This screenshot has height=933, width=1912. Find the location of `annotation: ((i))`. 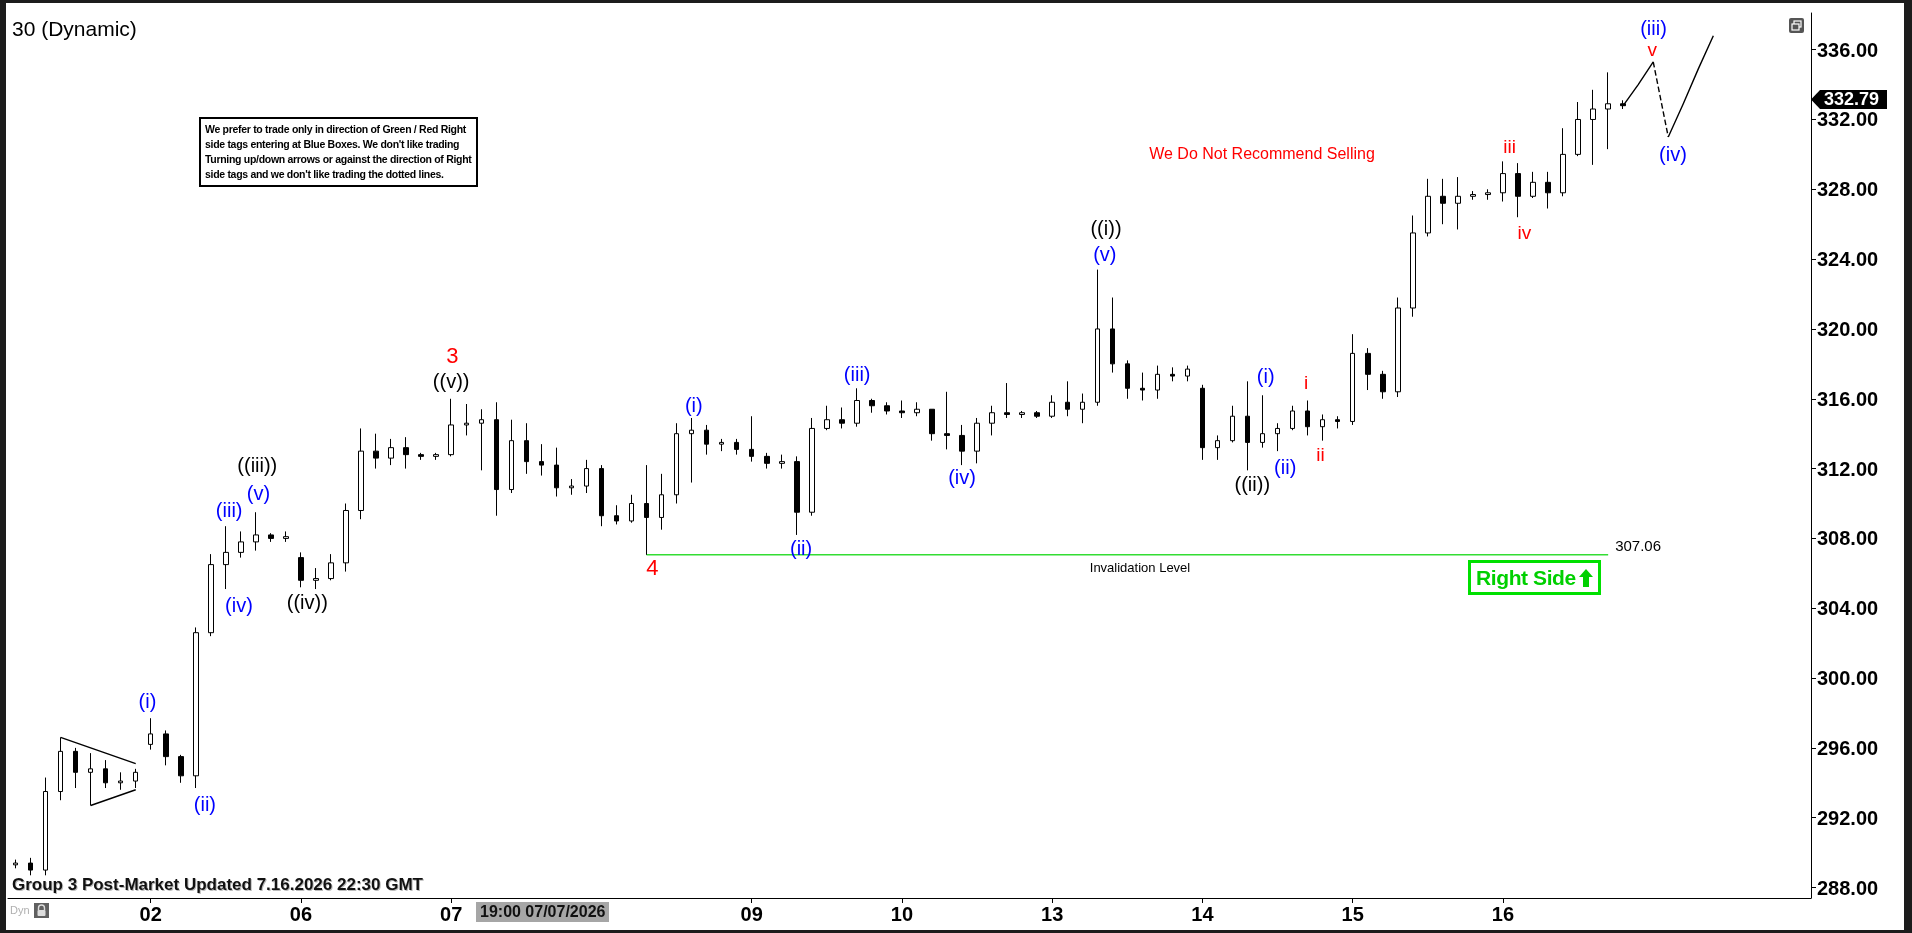

annotation: ((i)) is located at coordinates (1106, 228).